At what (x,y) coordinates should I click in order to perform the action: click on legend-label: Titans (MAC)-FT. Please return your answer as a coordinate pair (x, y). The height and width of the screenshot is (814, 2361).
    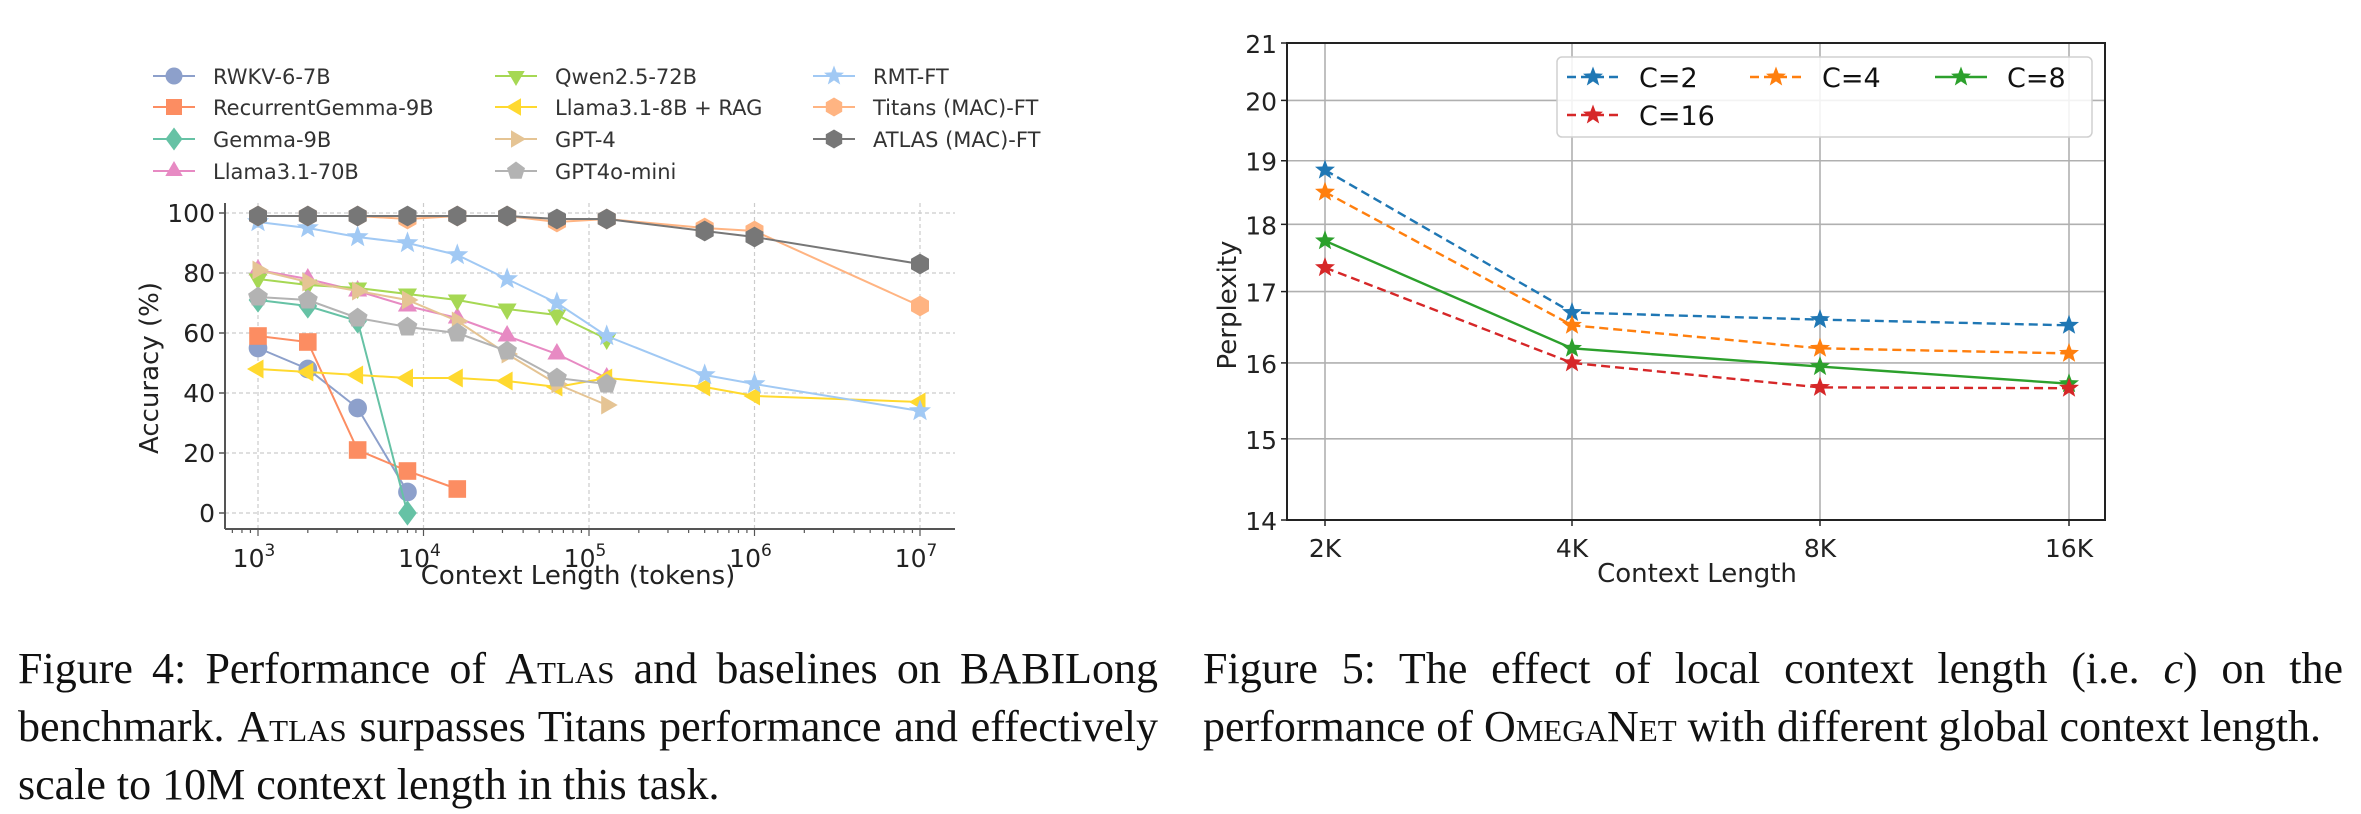
    Looking at the image, I should click on (955, 108).